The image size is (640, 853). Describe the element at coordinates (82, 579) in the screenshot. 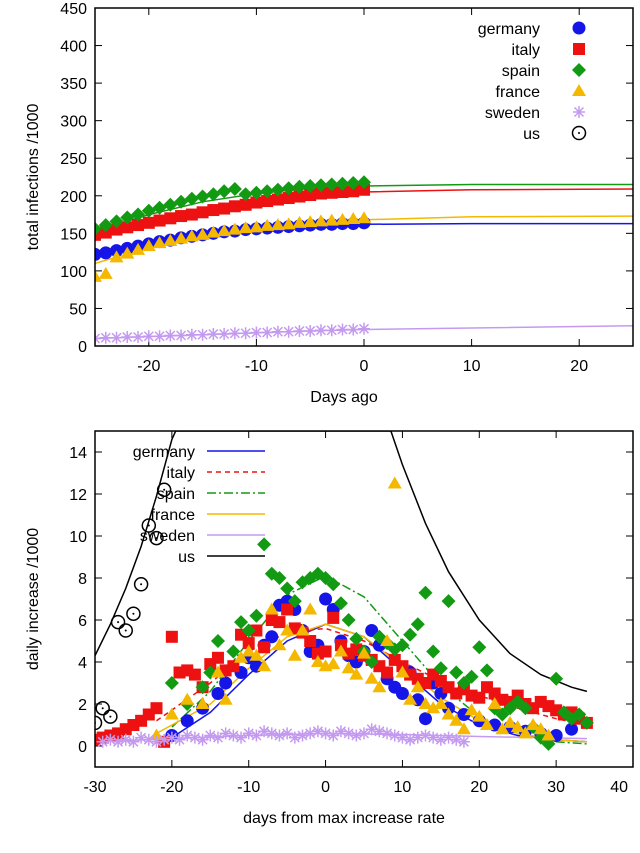

I see `y-tick-label: 8` at that location.